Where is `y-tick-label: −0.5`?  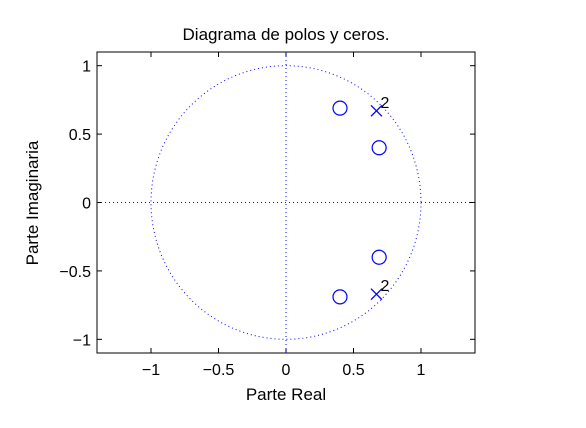 y-tick-label: −0.5 is located at coordinates (75, 272).